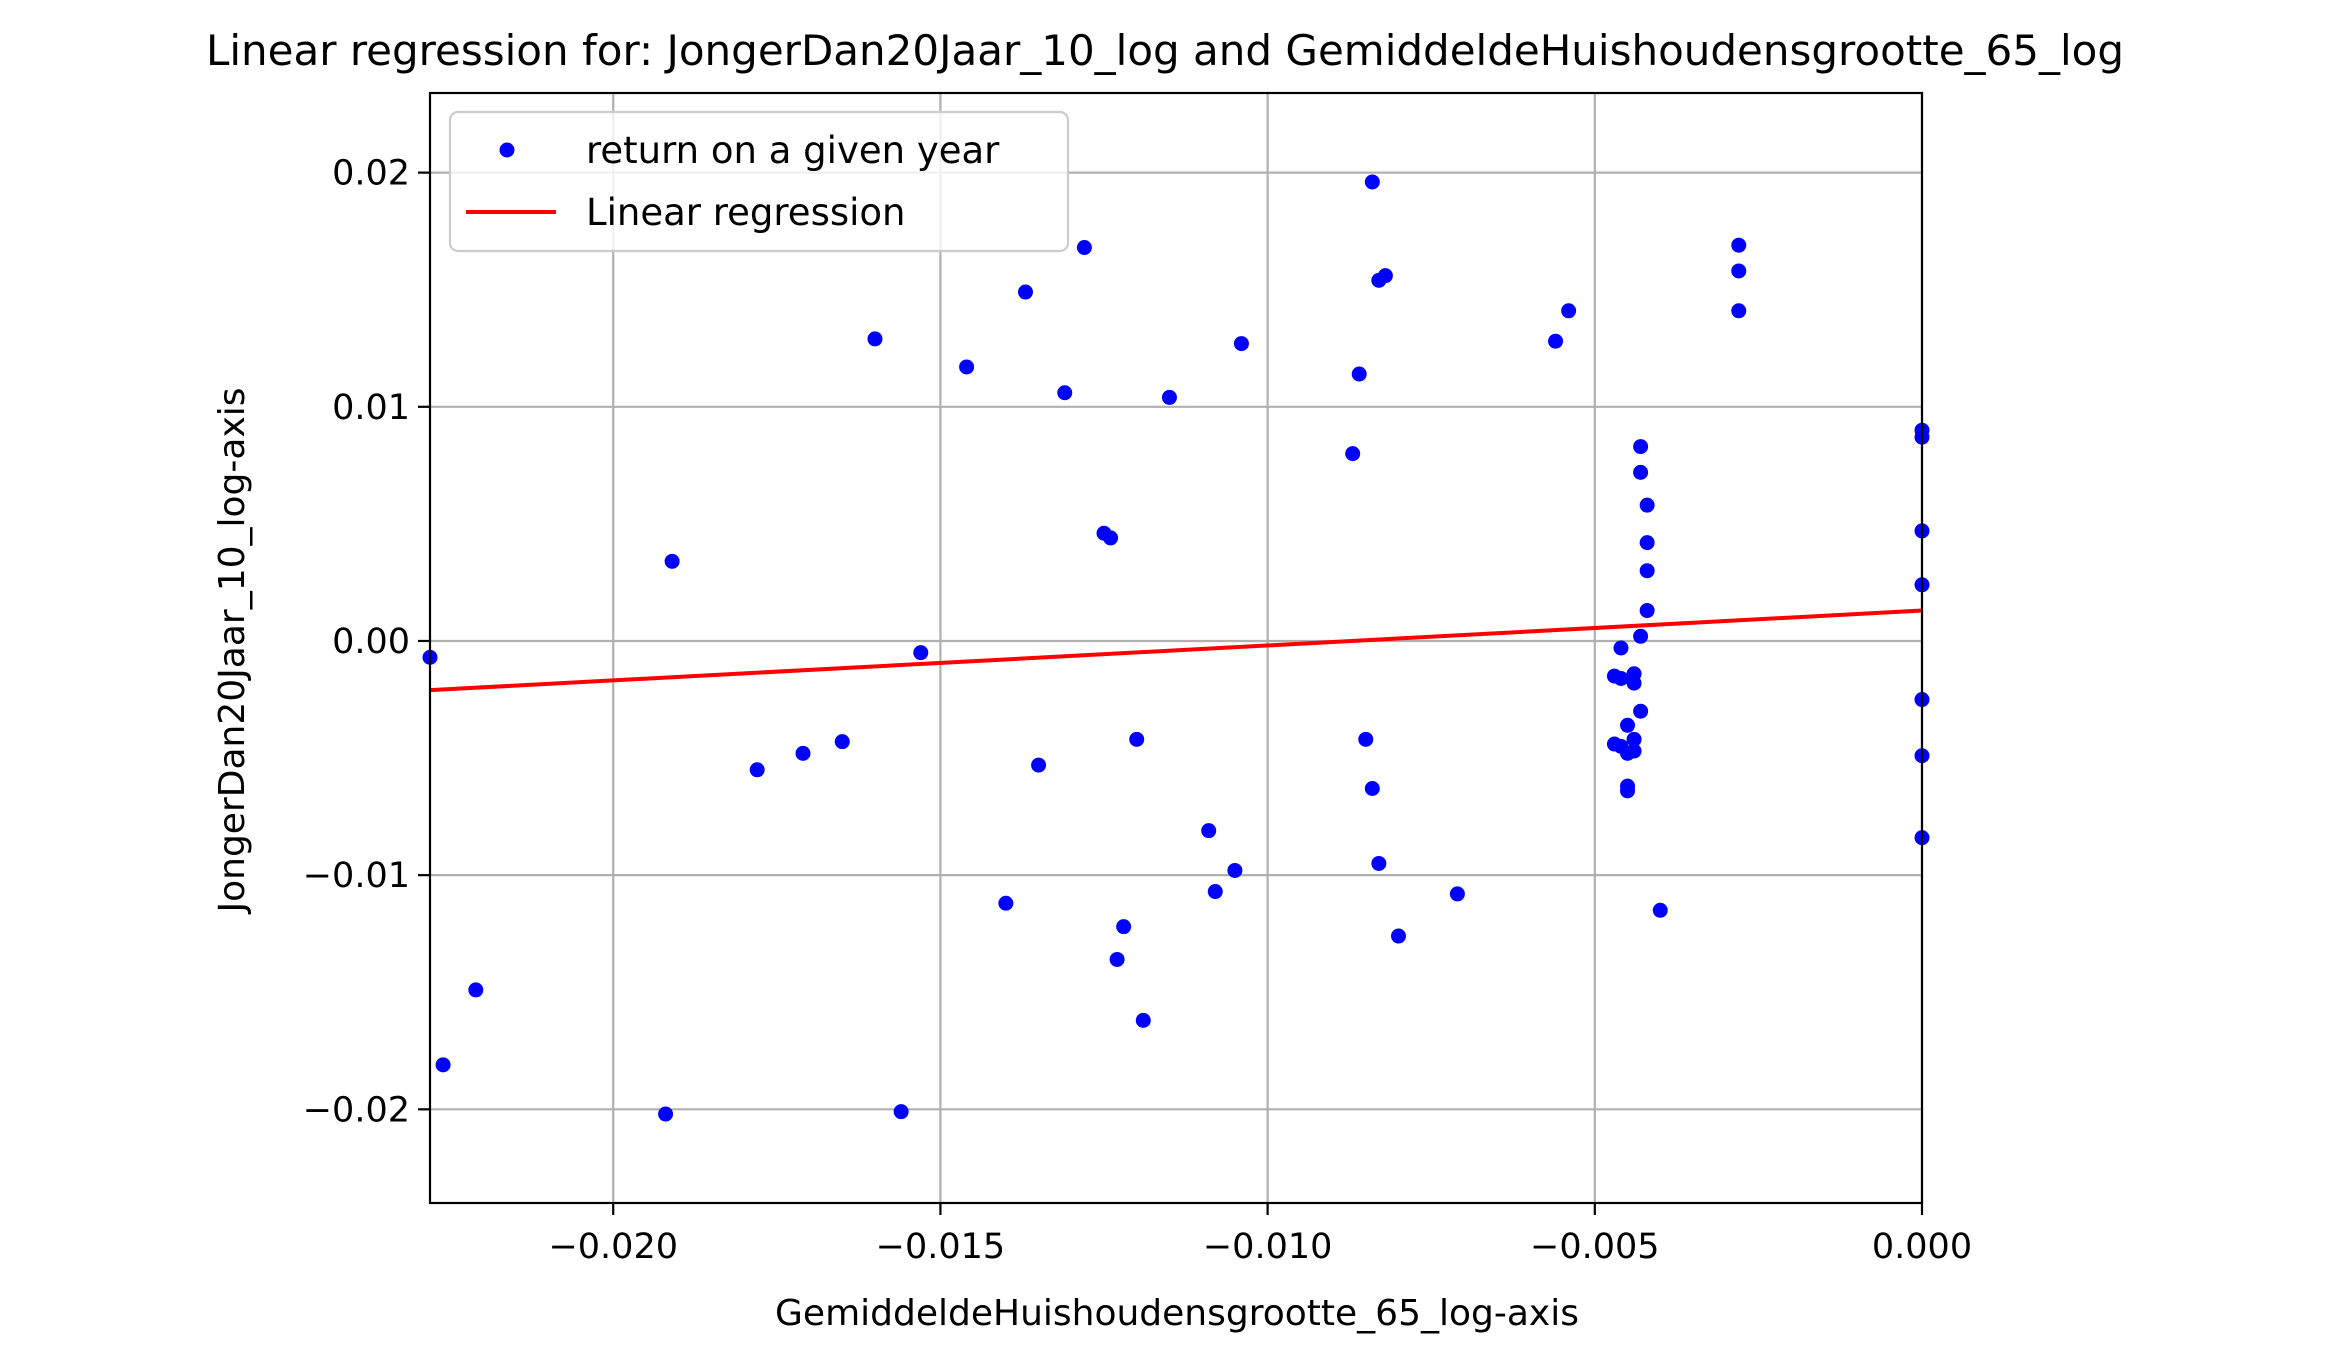  Describe the element at coordinates (371, 642) in the screenshot. I see `y-tick-label: 0.00` at that location.